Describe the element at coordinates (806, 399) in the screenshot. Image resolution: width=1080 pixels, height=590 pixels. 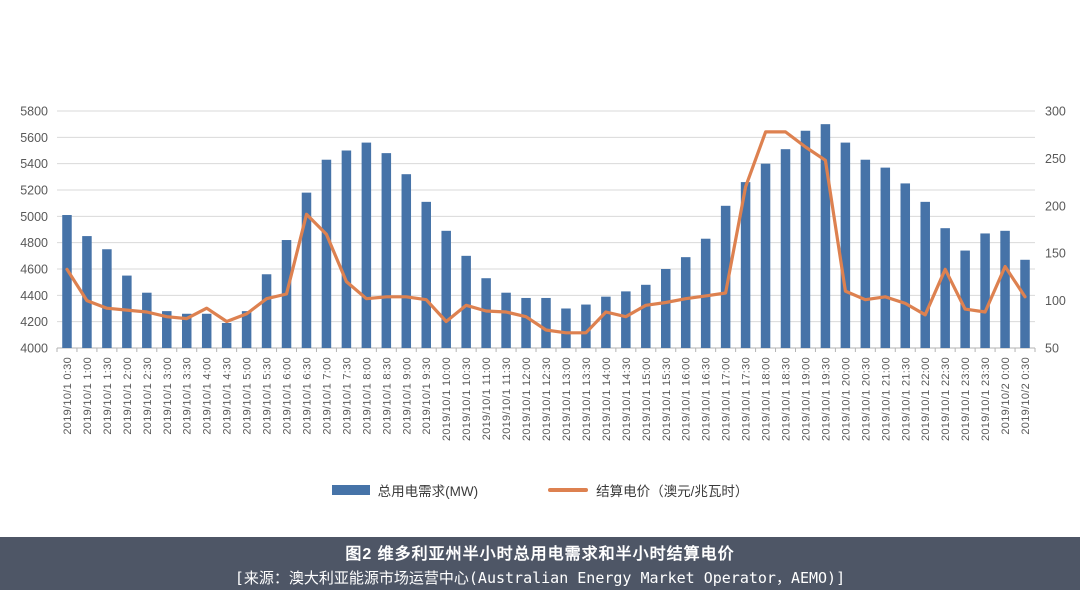
I see `x-axis-category-label: 2019/10/1 19:00` at that location.